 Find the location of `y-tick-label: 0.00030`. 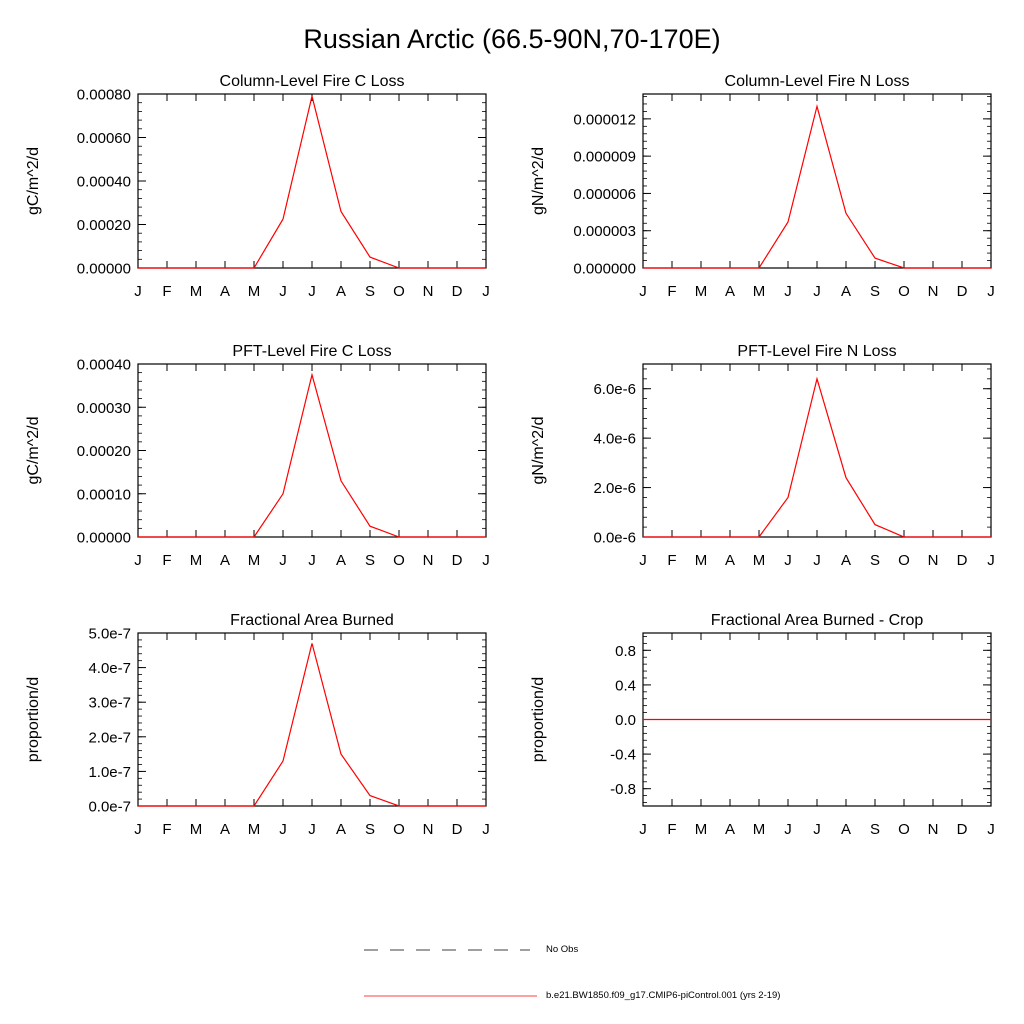

y-tick-label: 0.00030 is located at coordinates (104, 408).